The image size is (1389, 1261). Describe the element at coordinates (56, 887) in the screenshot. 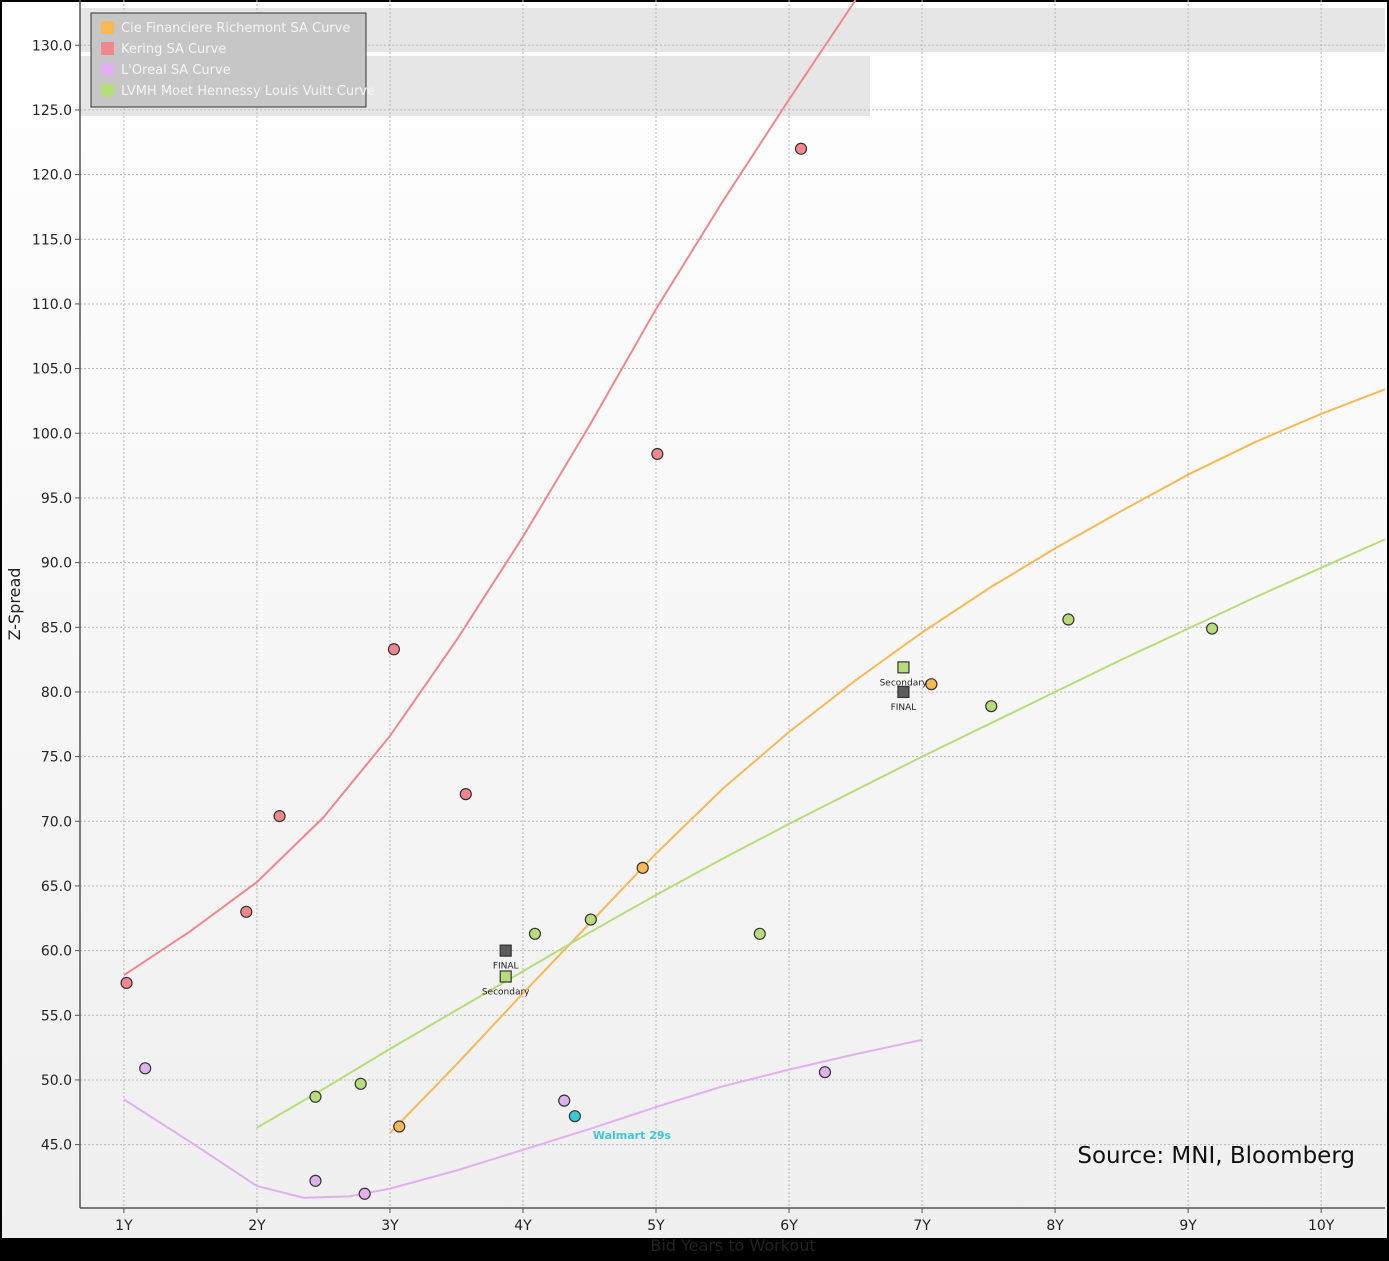

I see `y-tick-label: 65.0` at that location.